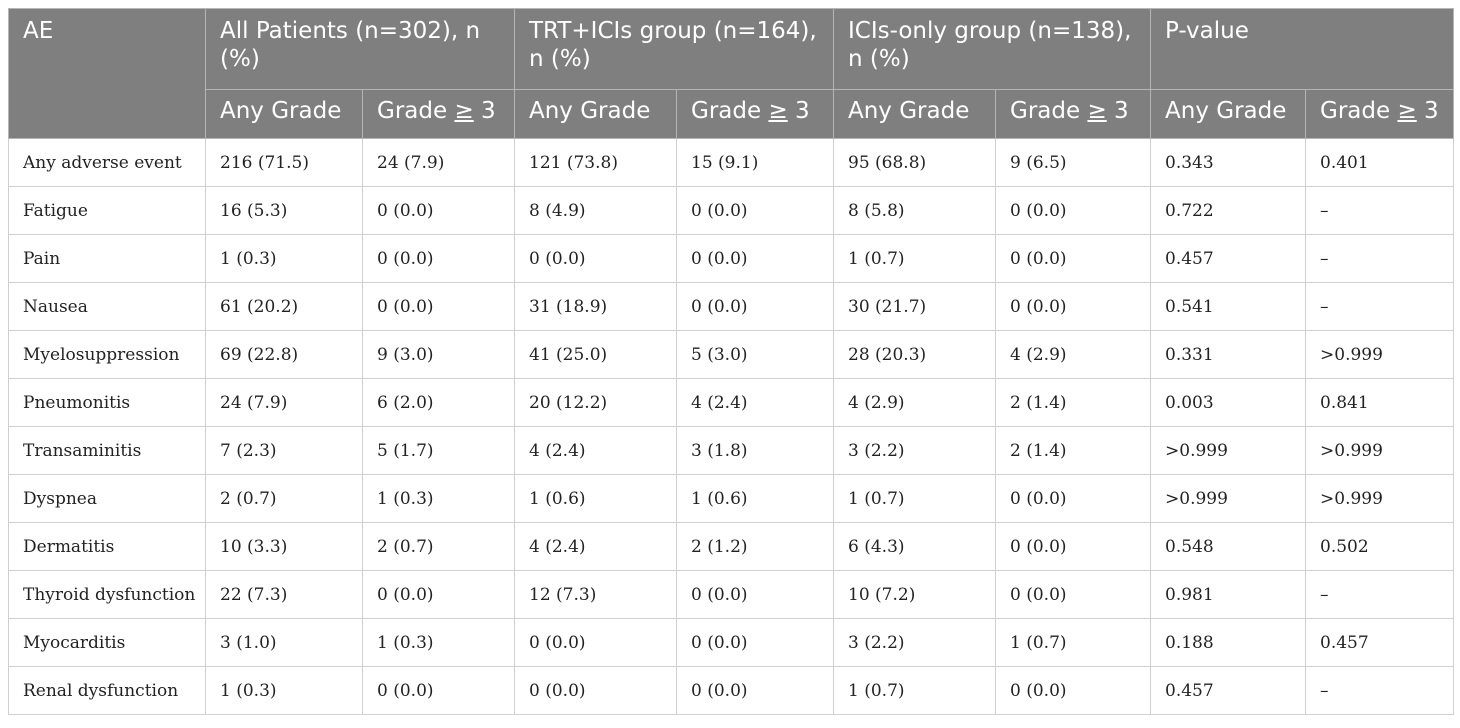 Image resolution: width=1460 pixels, height=728 pixels. Describe the element at coordinates (284, 306) in the screenshot. I see `value-cell: 61 (20.2)` at that location.